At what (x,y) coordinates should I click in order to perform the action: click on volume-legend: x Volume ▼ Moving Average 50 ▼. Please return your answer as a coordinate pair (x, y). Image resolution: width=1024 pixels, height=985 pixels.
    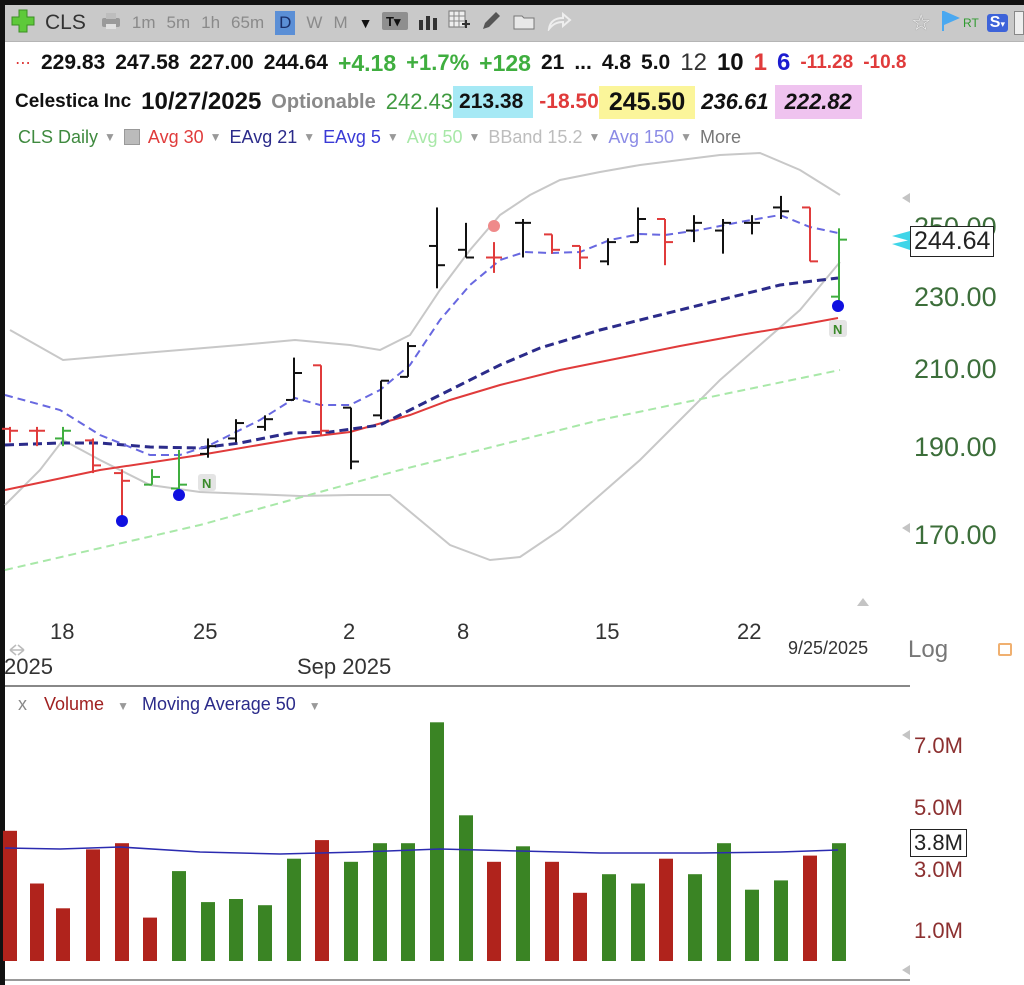
    Looking at the image, I should click on (169, 704).